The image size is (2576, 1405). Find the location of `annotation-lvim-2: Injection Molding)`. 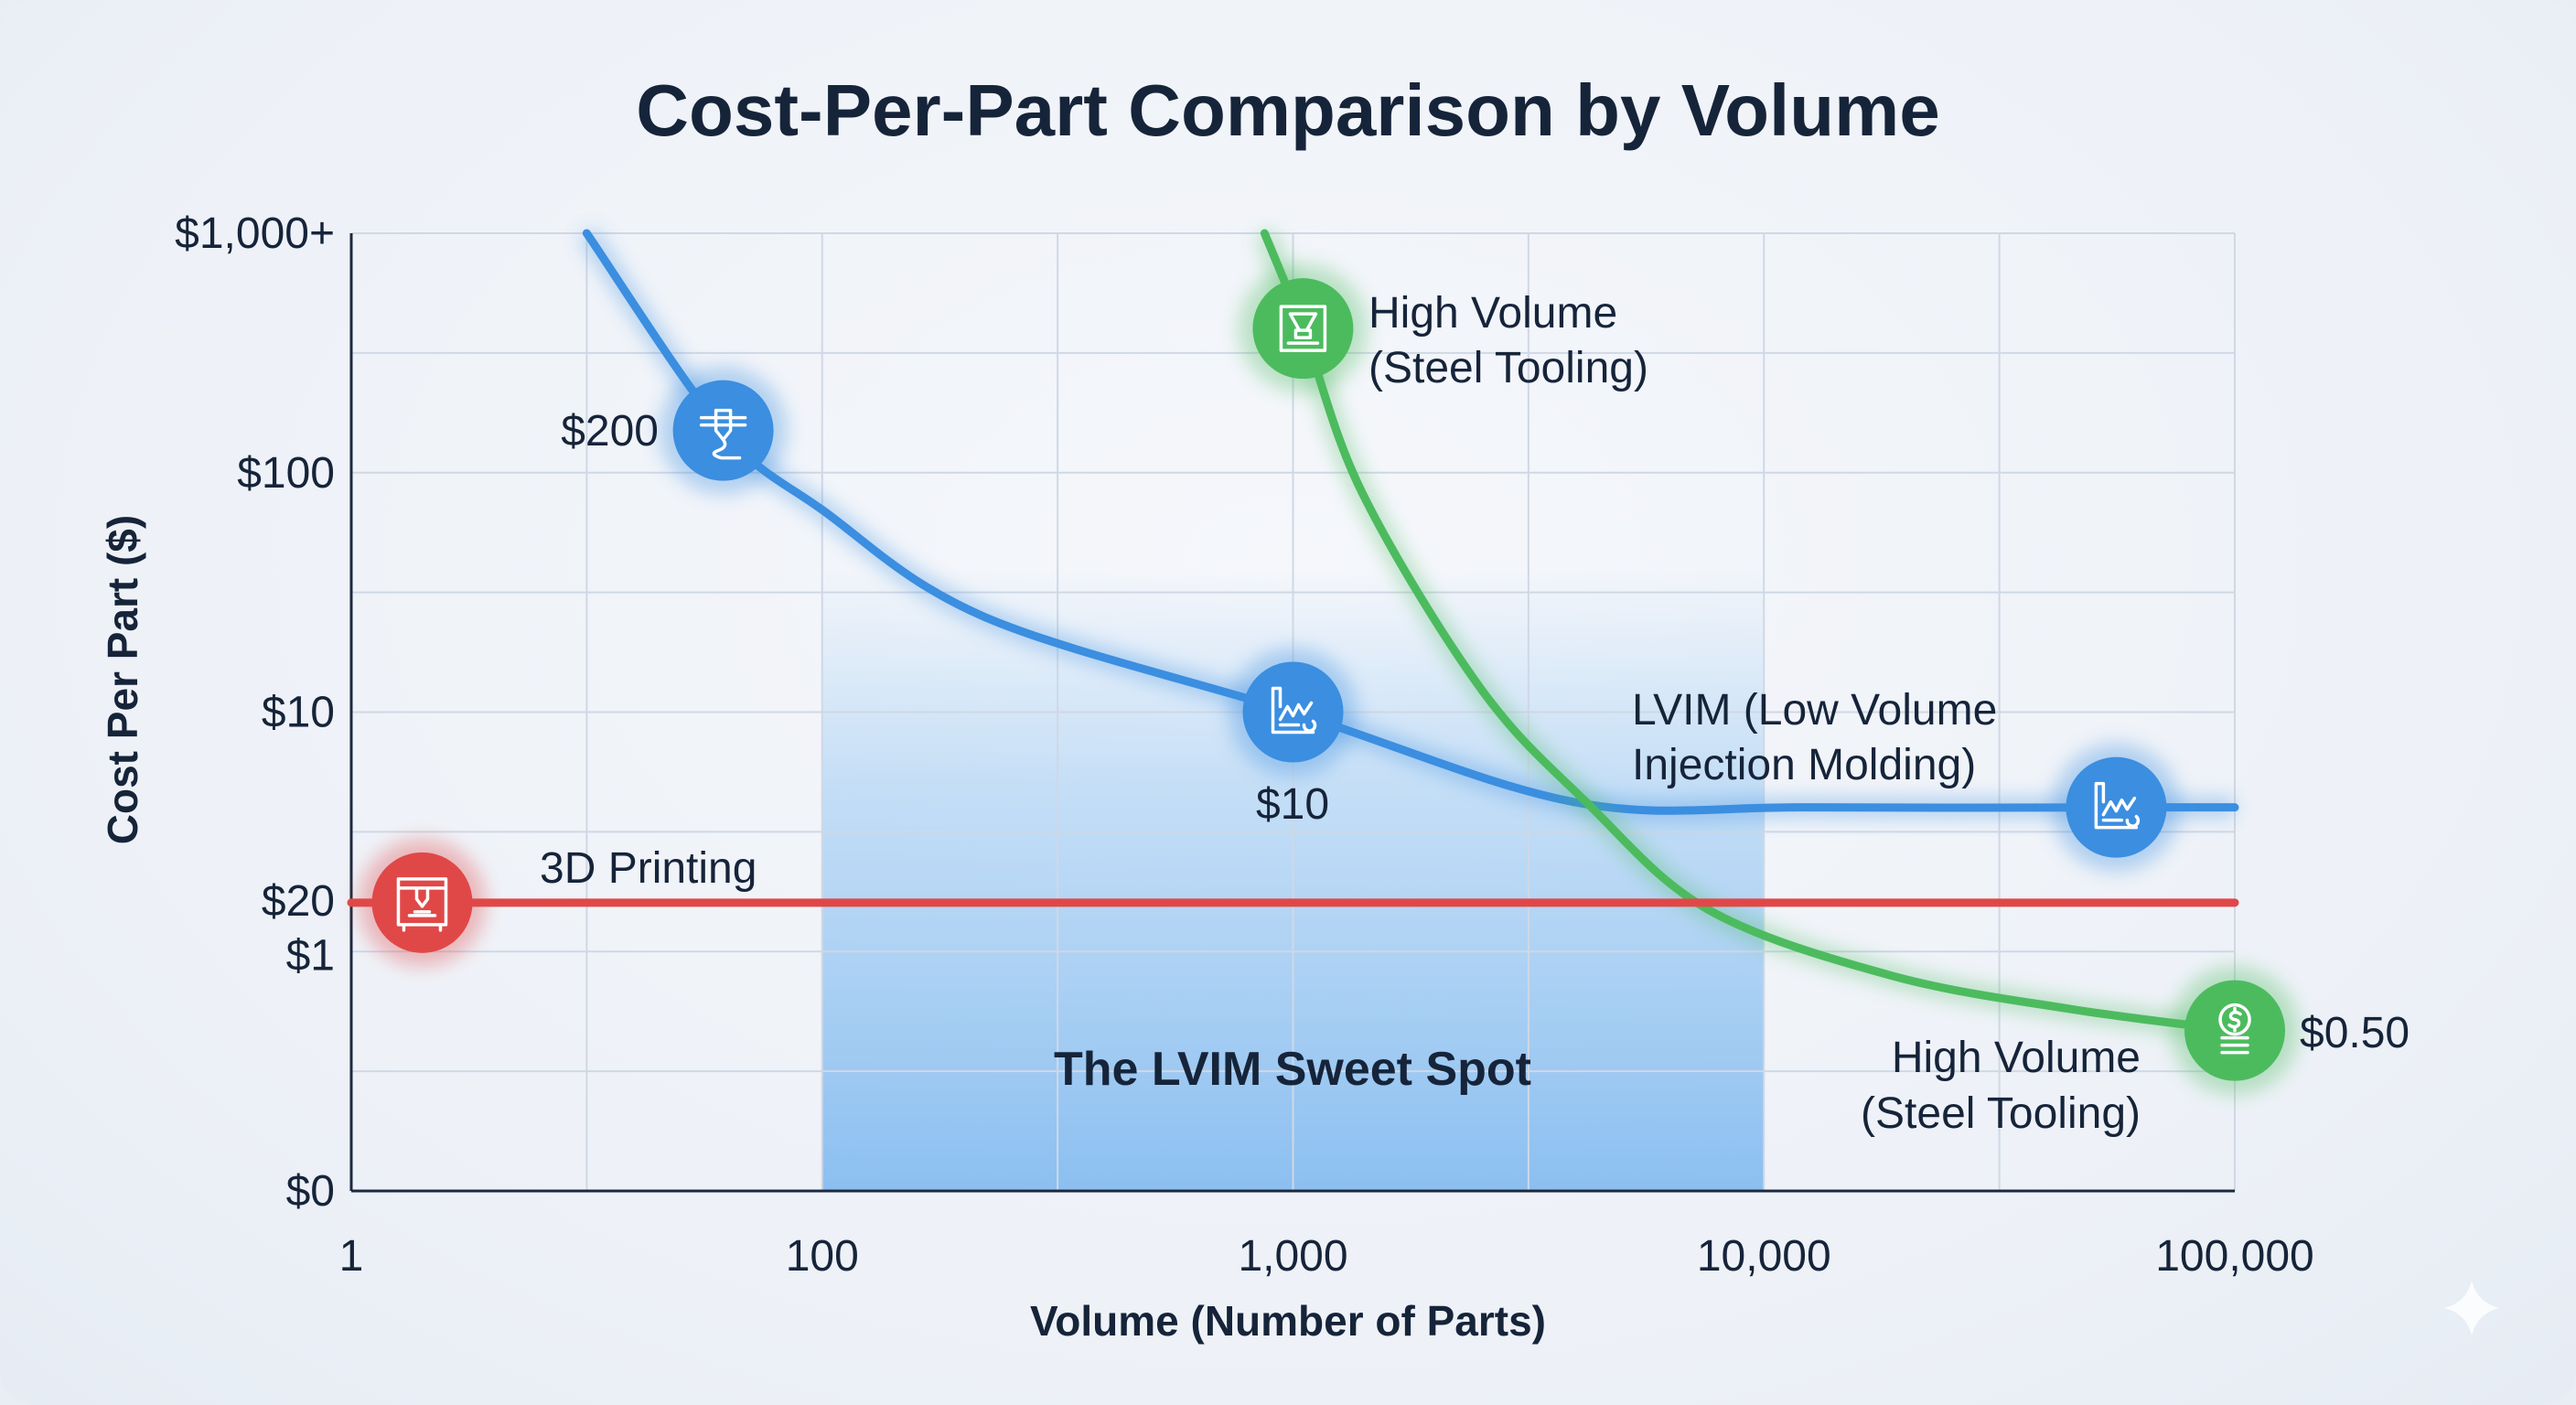

annotation-lvim-2: Injection Molding) is located at coordinates (1804, 765).